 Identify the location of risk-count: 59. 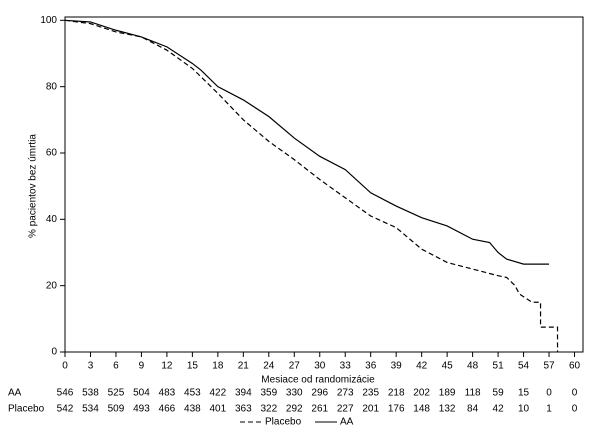
(499, 393).